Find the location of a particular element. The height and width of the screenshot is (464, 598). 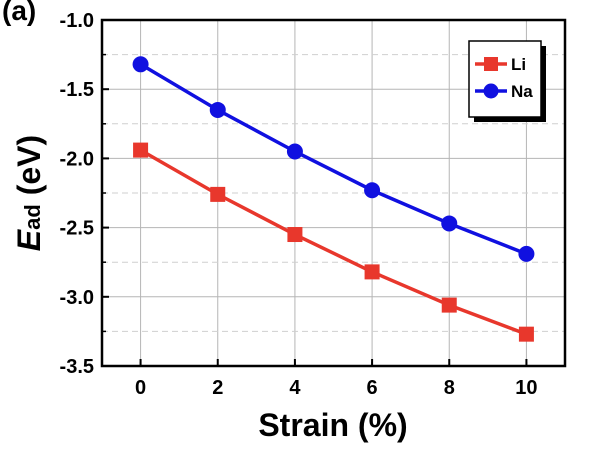

y-tick-label: -1.0 is located at coordinates (77, 21).